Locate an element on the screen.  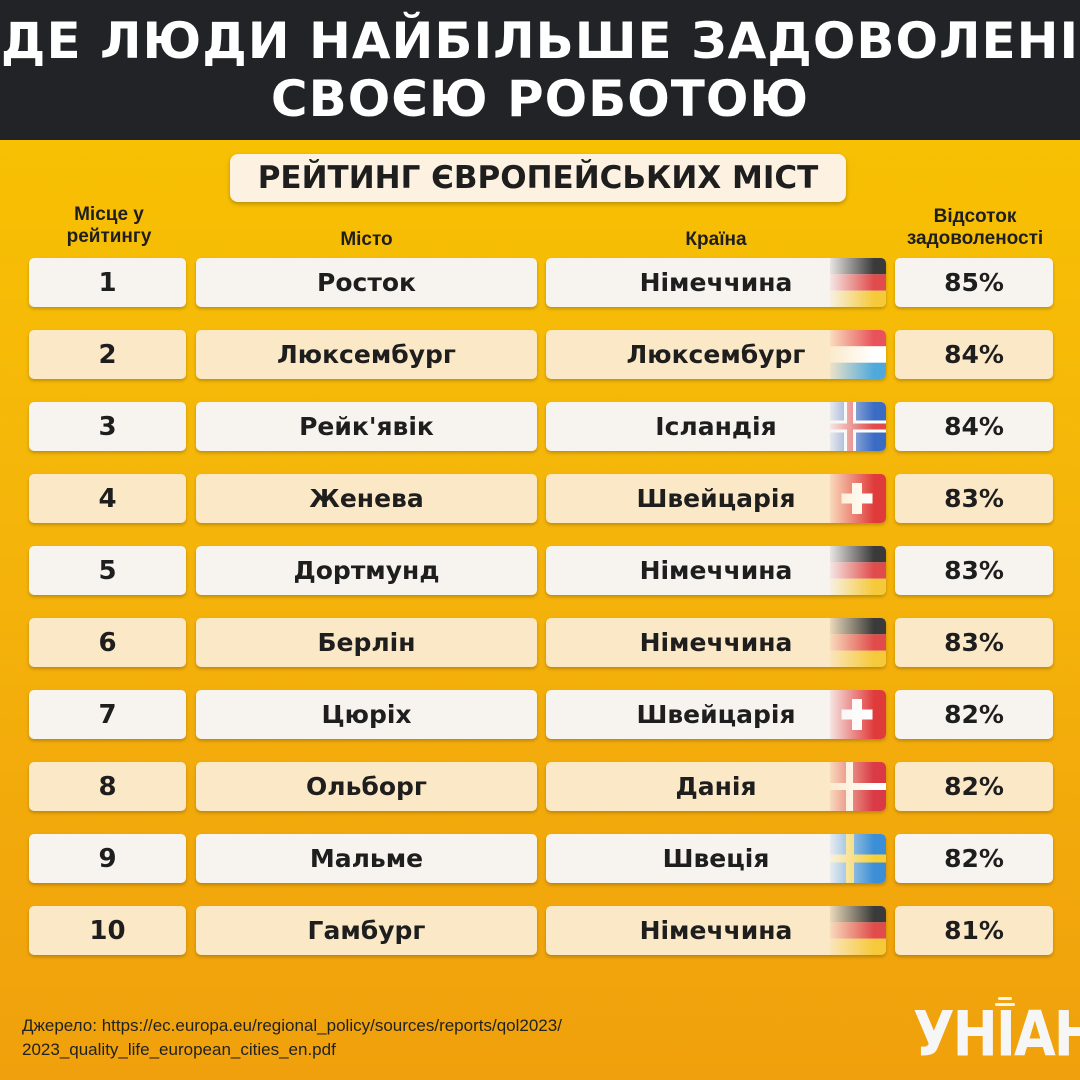
city-cell: Ольборг is located at coordinates (366, 786).